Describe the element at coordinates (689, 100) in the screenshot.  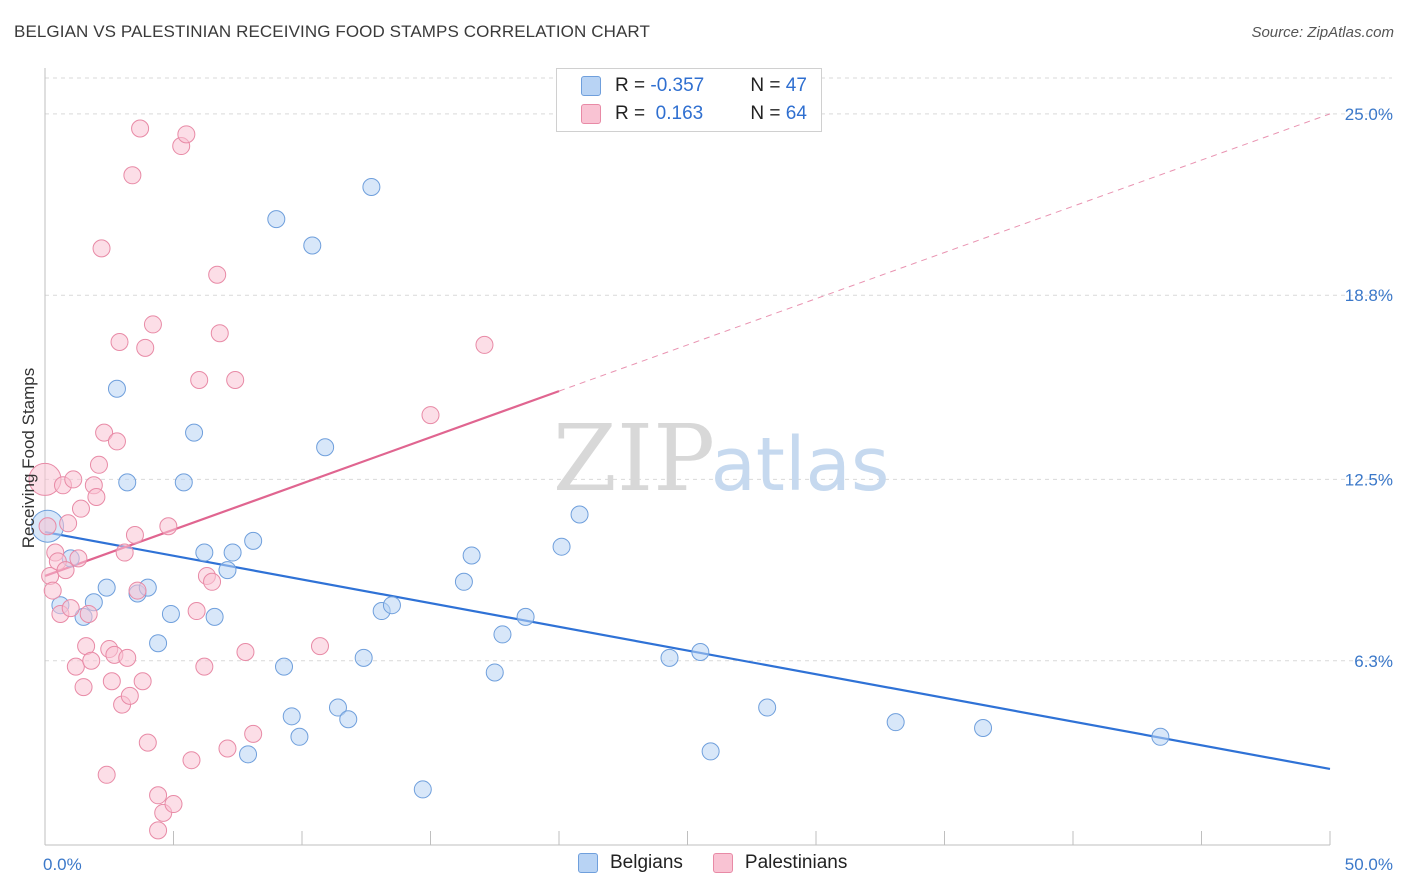
I see `stats-legend: R = -0.357 N = 47 R = 0.163 N = 64` at that location.